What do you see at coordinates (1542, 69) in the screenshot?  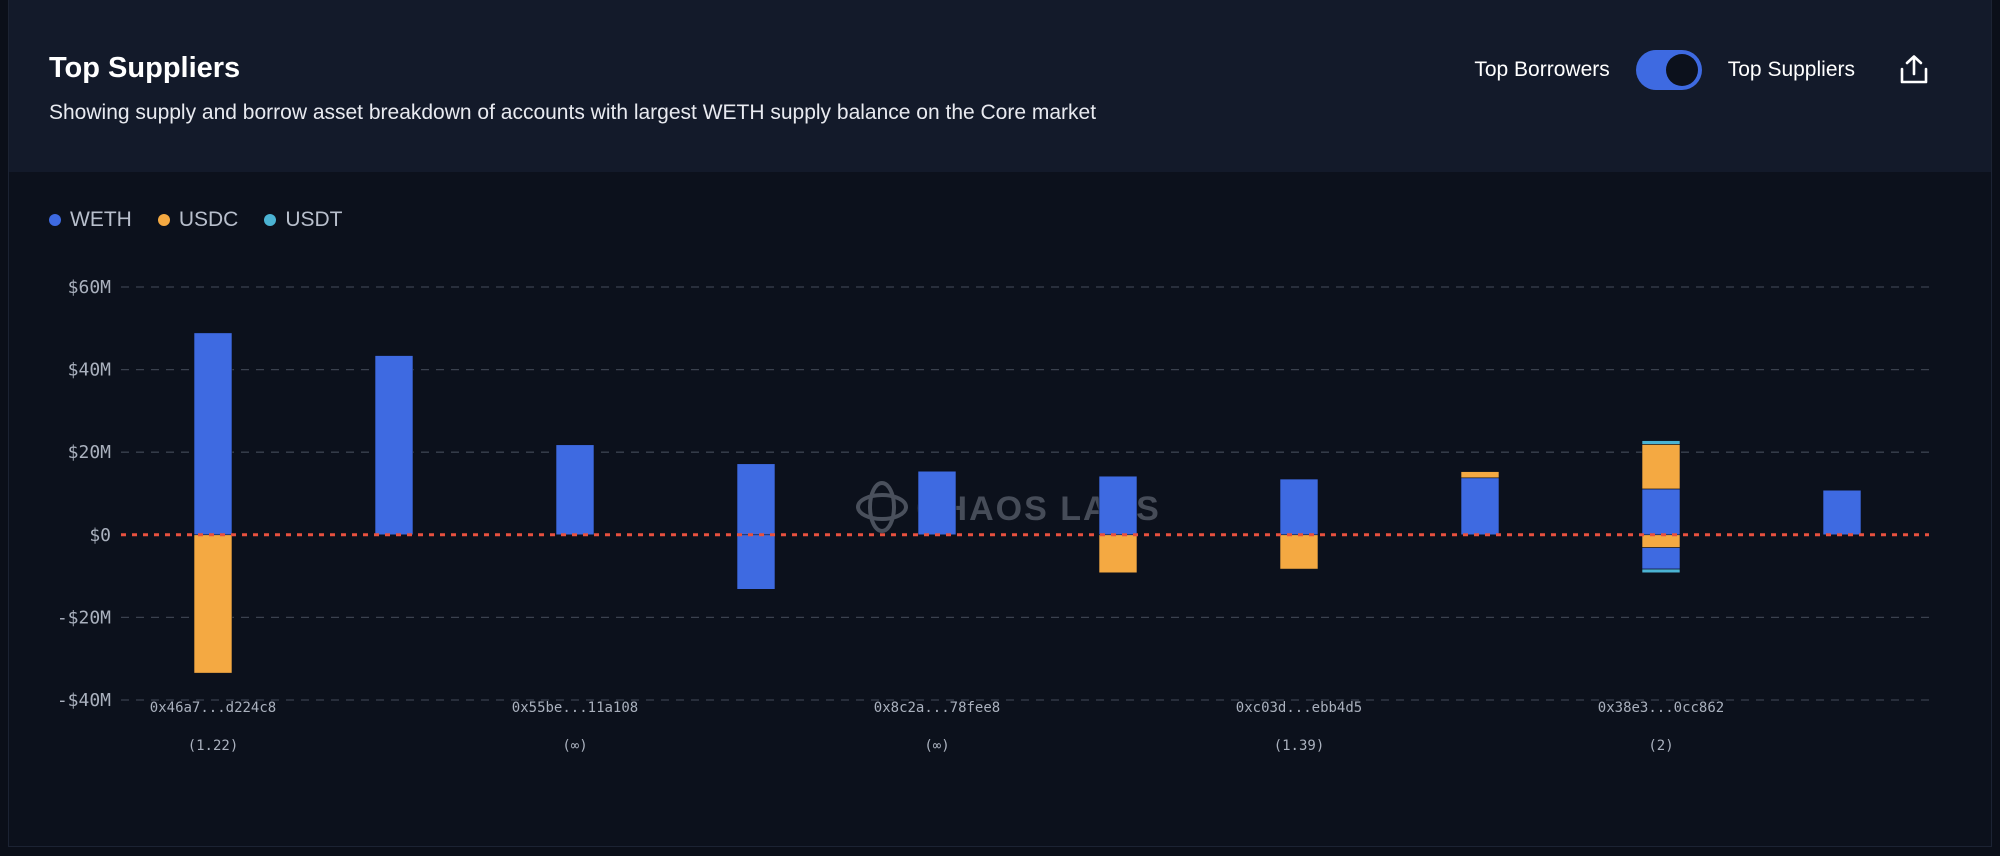 I see `toggle-label-top-borrowers: Top Borrowers` at bounding box center [1542, 69].